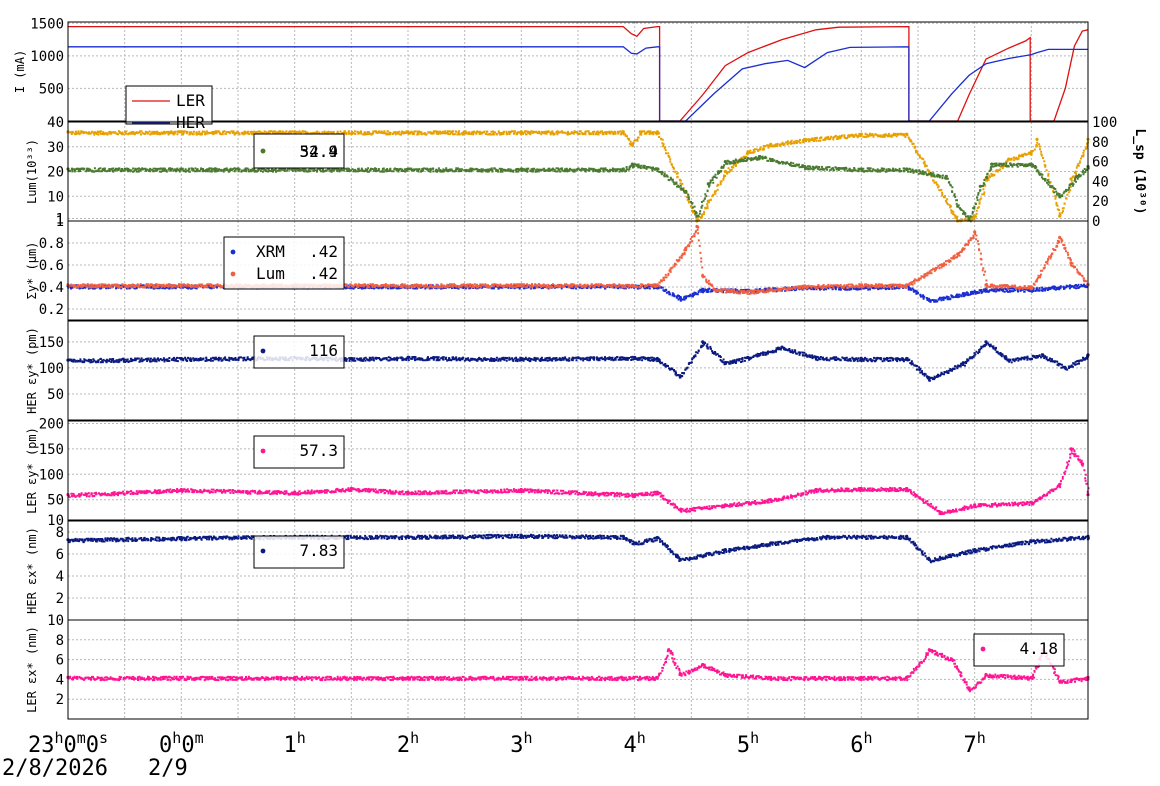 Image resolution: width=1160 pixels, height=786 pixels. Describe the element at coordinates (190, 100) in the screenshot. I see `legend-name: LER` at that location.